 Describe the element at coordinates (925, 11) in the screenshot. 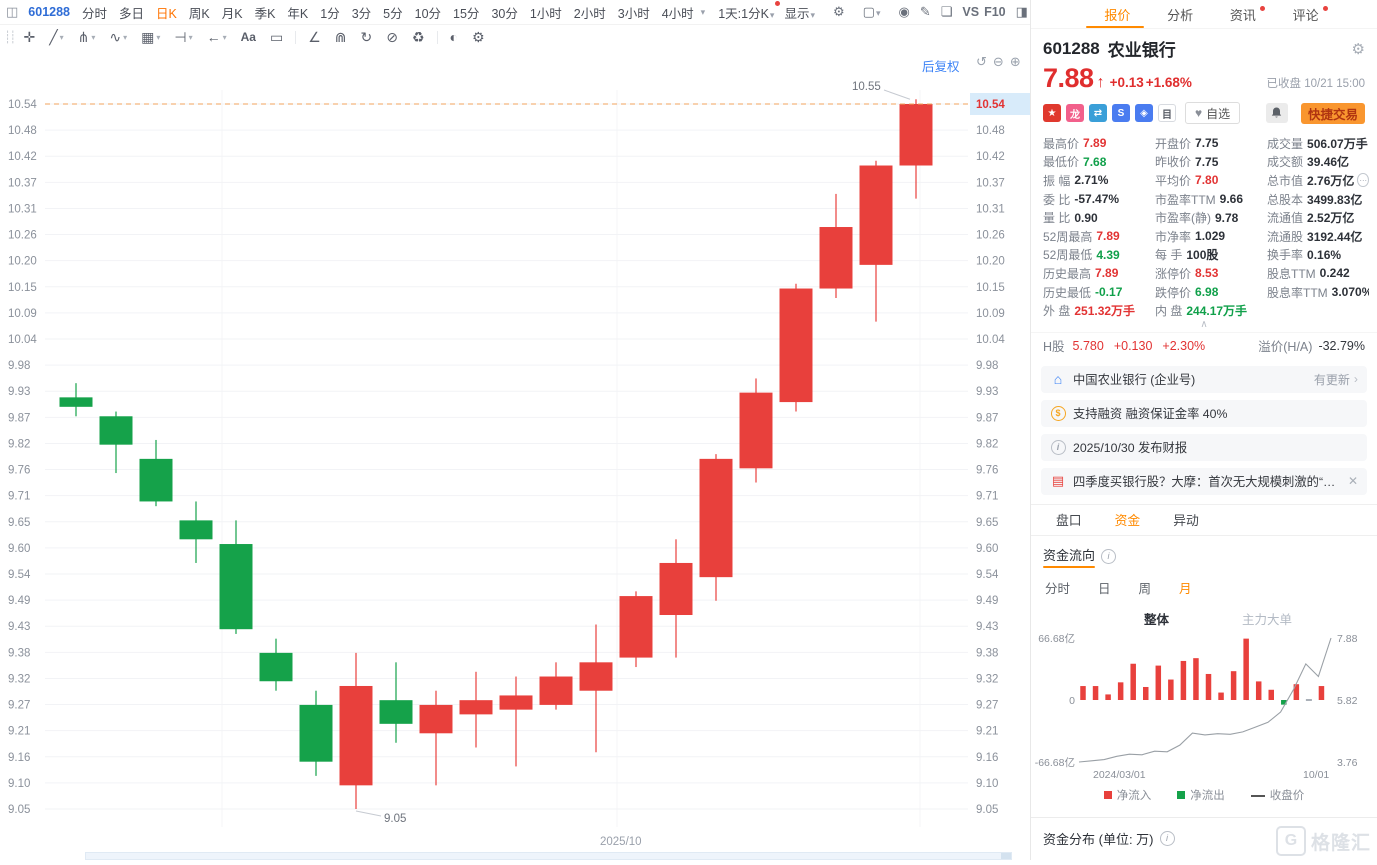

I see `draw-pencil-icon: ✎` at that location.